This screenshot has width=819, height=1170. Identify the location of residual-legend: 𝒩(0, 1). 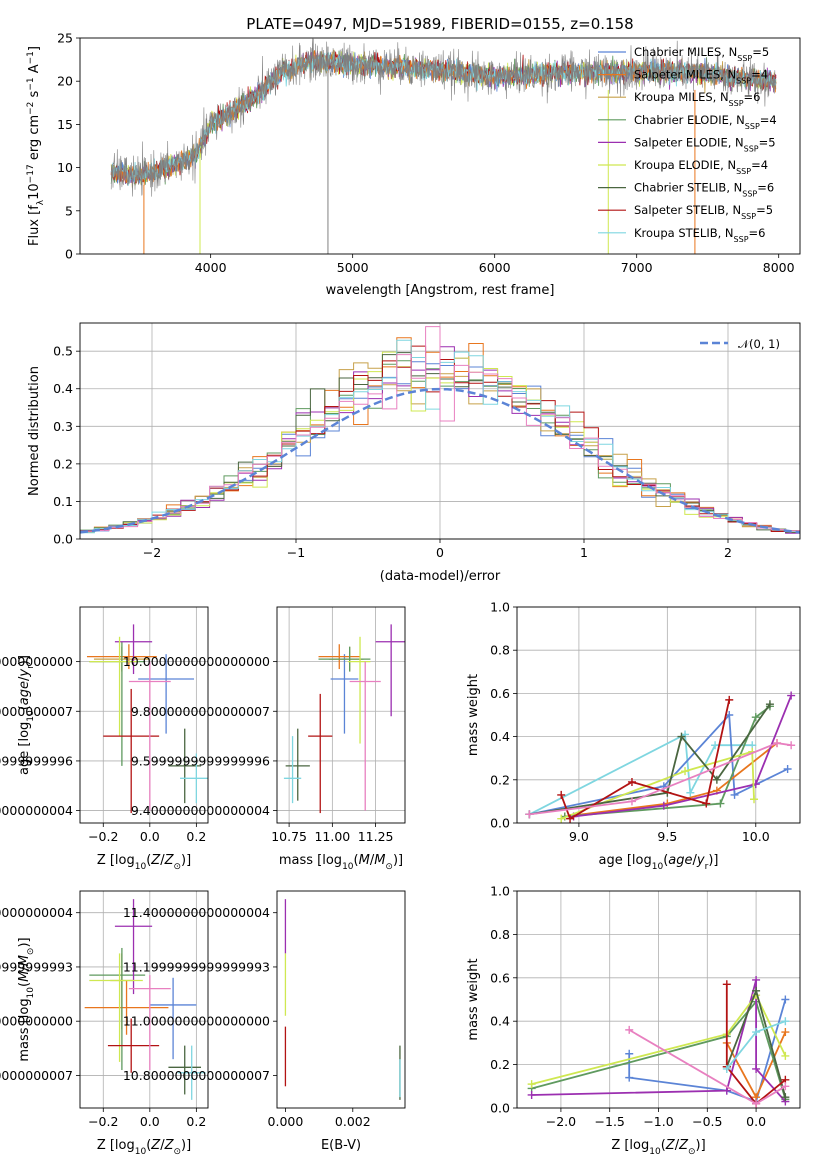
(740, 344).